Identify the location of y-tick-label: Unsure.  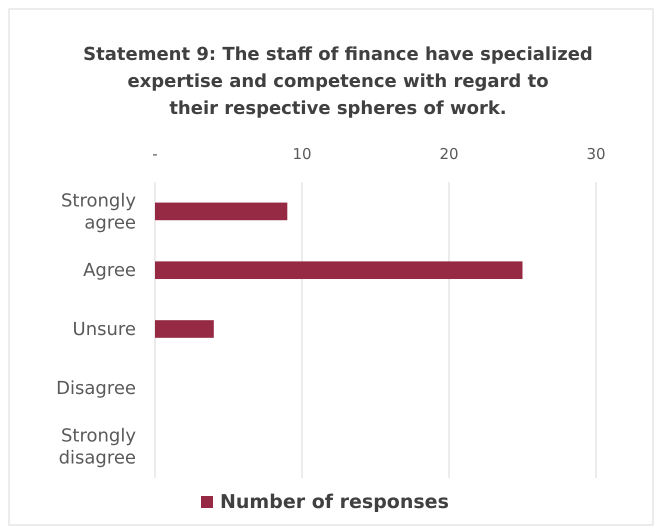
(104, 329).